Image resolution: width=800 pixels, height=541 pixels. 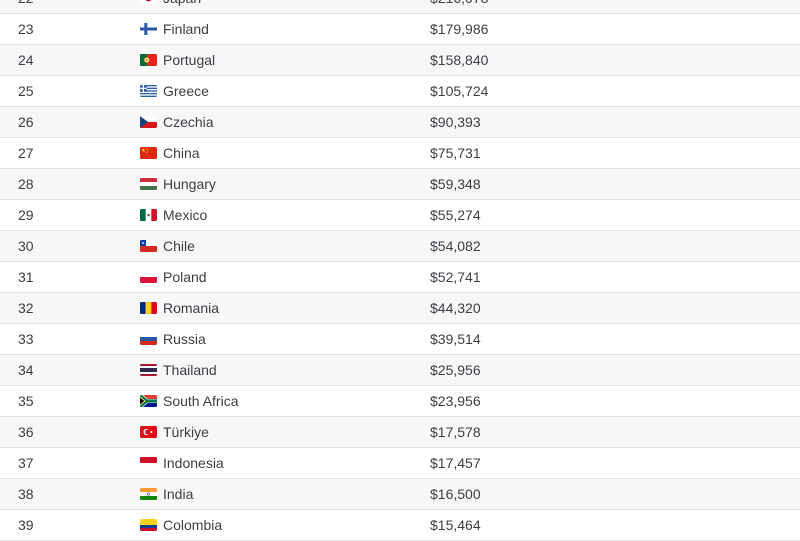 I want to click on country-cell: Mexico, so click(x=285, y=215).